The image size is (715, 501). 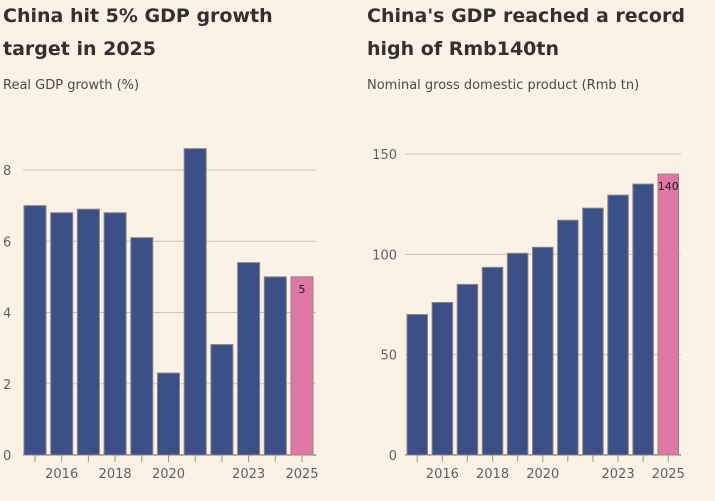 What do you see at coordinates (302, 289) in the screenshot?
I see `data-label: 5` at bounding box center [302, 289].